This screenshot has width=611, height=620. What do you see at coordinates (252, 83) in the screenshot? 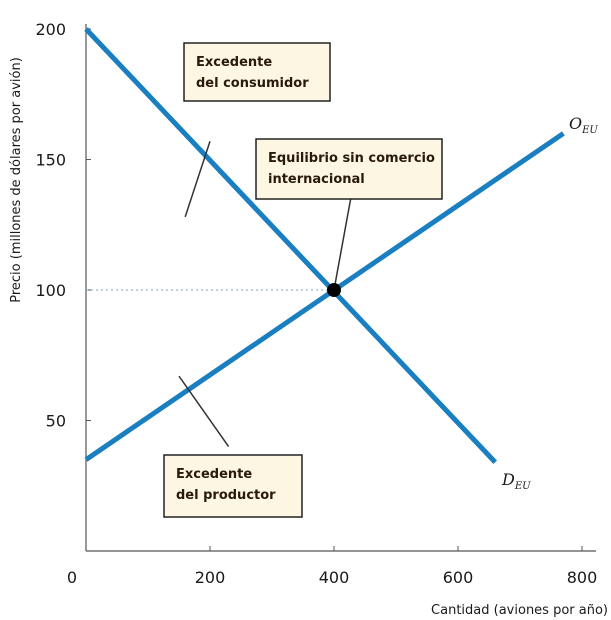
I see `consumer-surplus-text: del consumidor` at bounding box center [252, 83].